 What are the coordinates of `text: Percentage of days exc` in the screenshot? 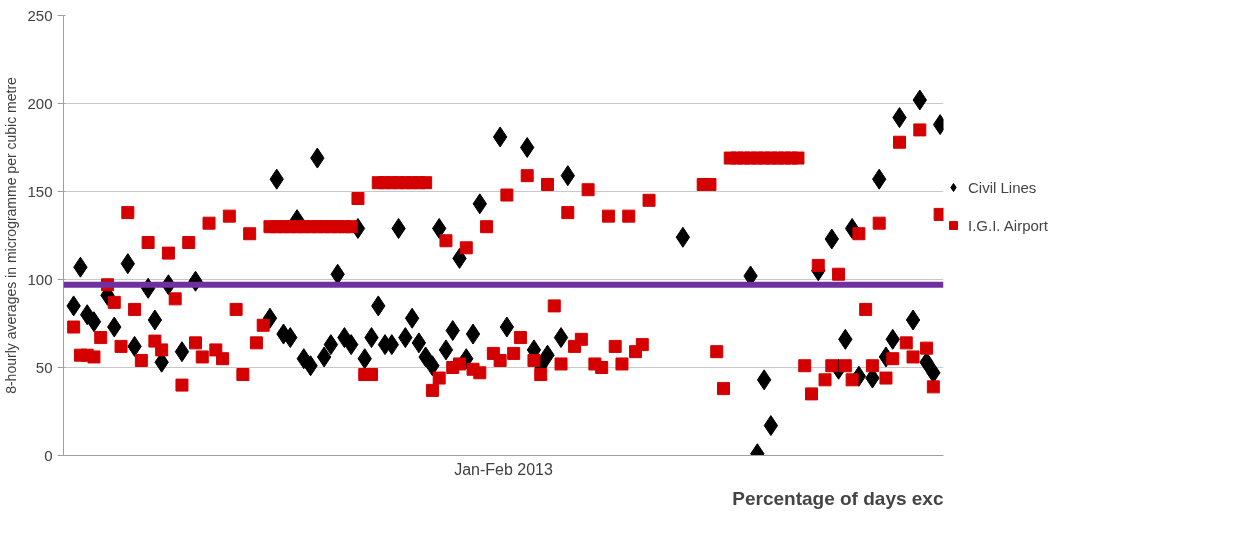 It's located at (838, 498).